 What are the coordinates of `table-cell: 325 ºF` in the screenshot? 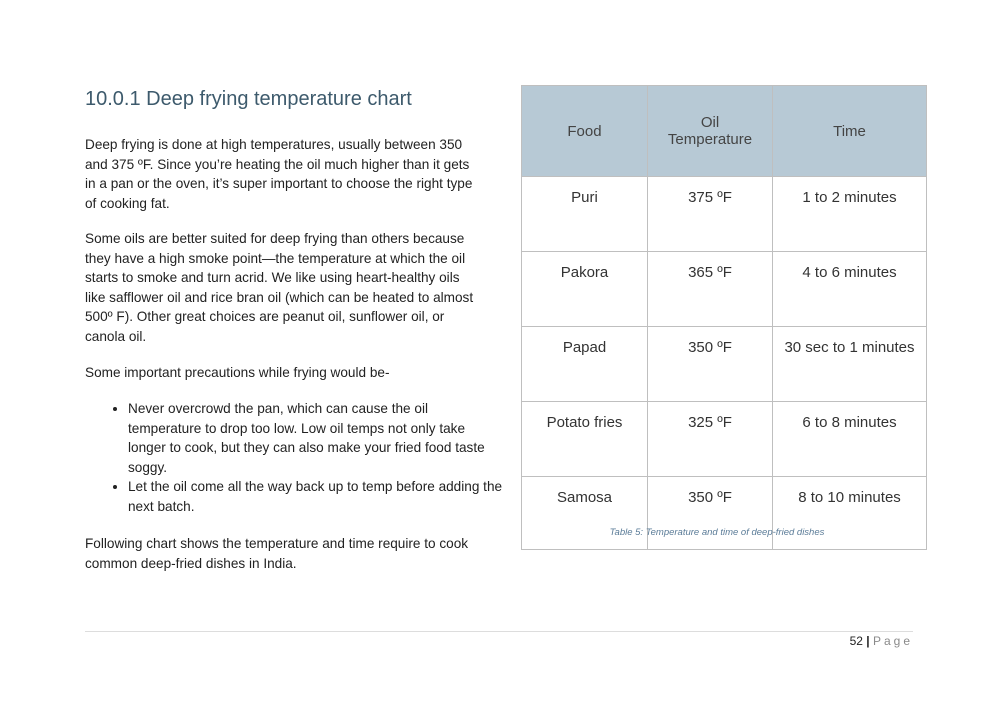 It's located at (710, 439).